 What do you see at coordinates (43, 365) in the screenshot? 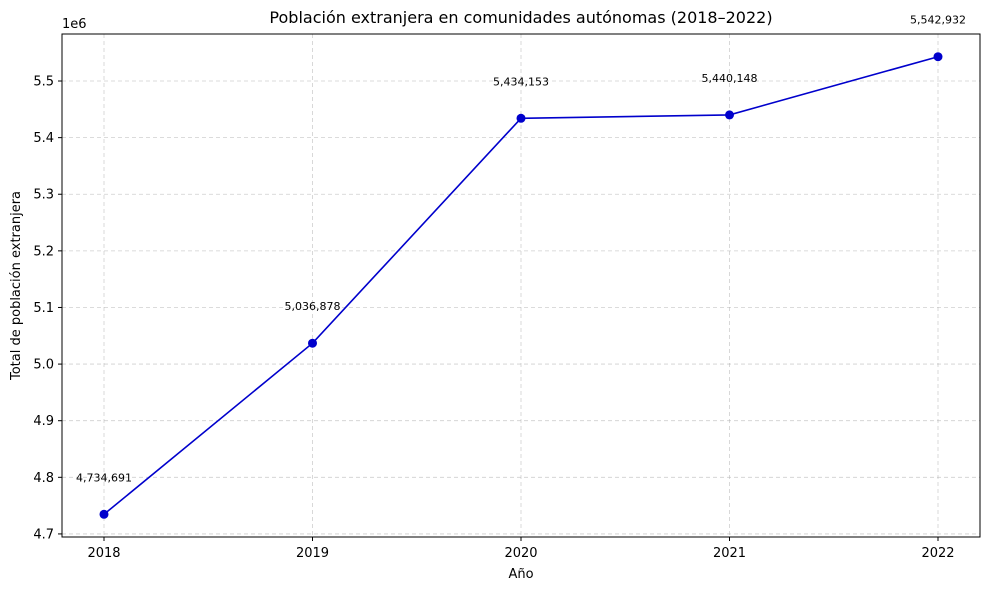
I see `y-tick-label: 5.0` at bounding box center [43, 365].